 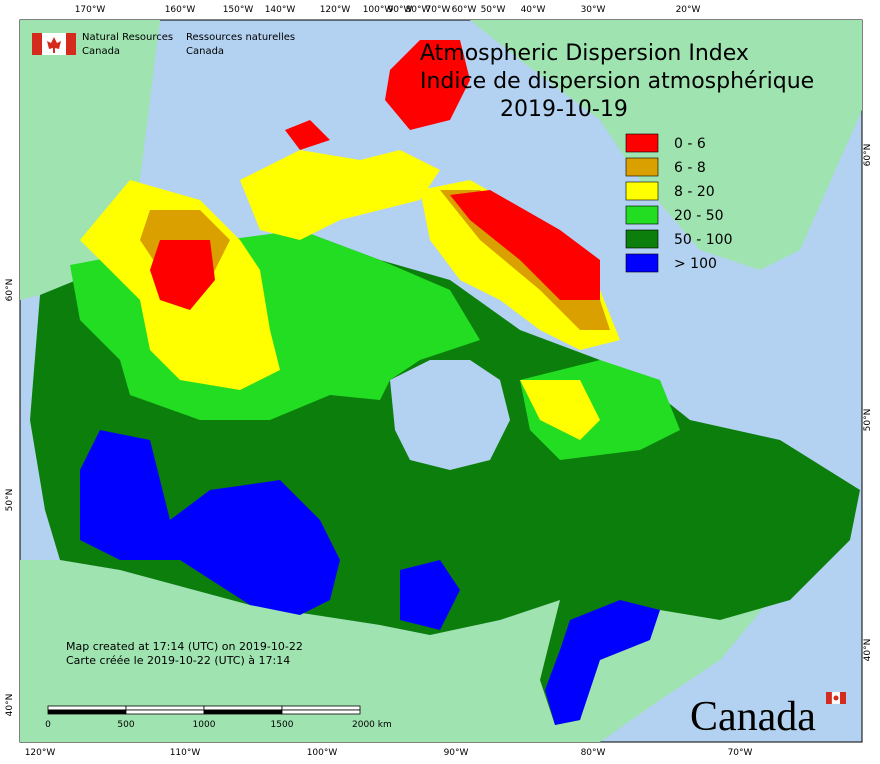 What do you see at coordinates (740, 753) in the screenshot?
I see `bottom-label: 70°W` at bounding box center [740, 753].